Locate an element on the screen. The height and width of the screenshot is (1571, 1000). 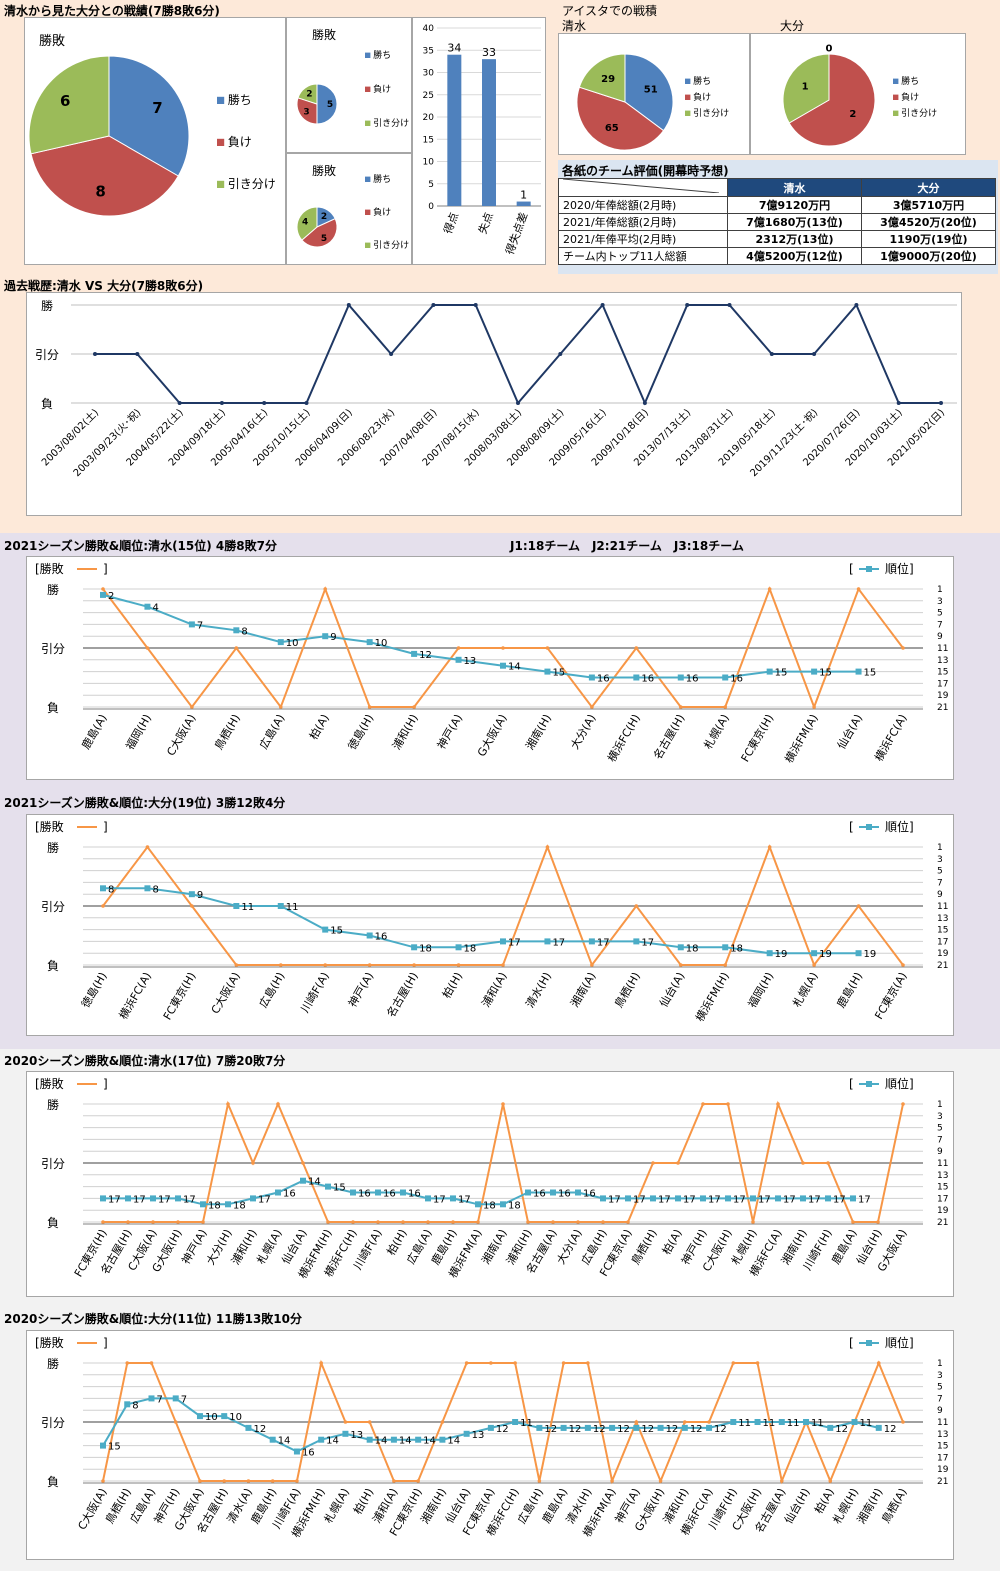
chart1-cat-17: 鹿島(H) is located at coordinates (850, 990).